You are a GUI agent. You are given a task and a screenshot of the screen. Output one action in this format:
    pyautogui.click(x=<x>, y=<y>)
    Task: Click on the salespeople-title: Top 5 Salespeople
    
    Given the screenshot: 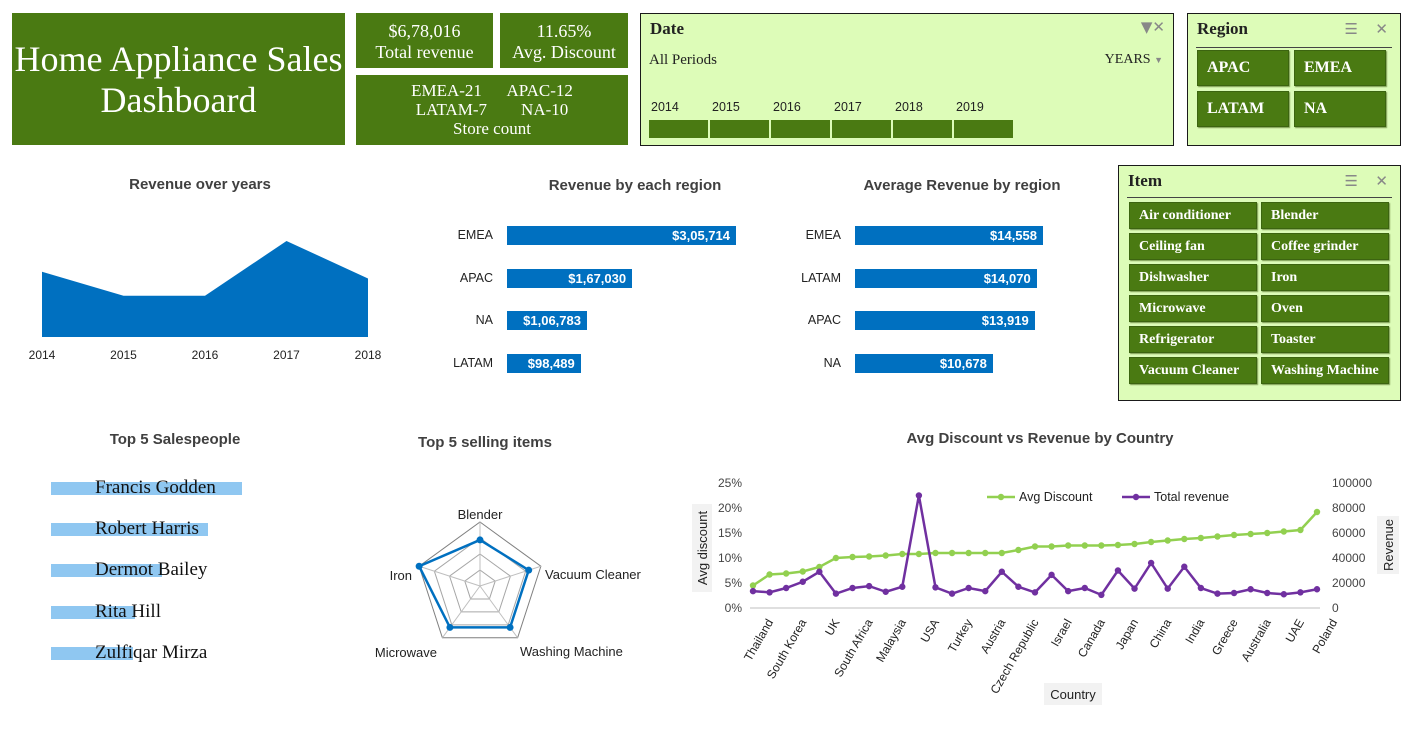 What is the action you would take?
    pyautogui.click(x=175, y=439)
    